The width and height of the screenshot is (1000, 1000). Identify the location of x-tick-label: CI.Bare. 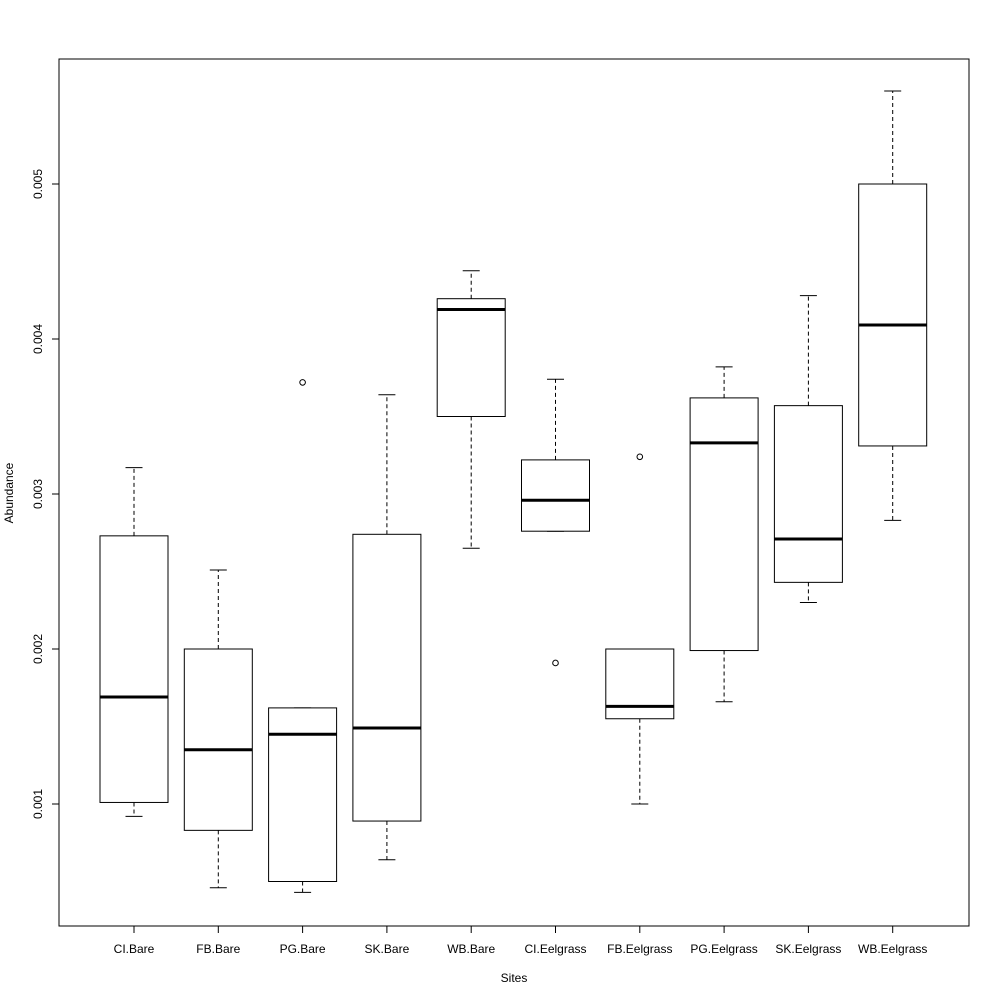
(134, 949).